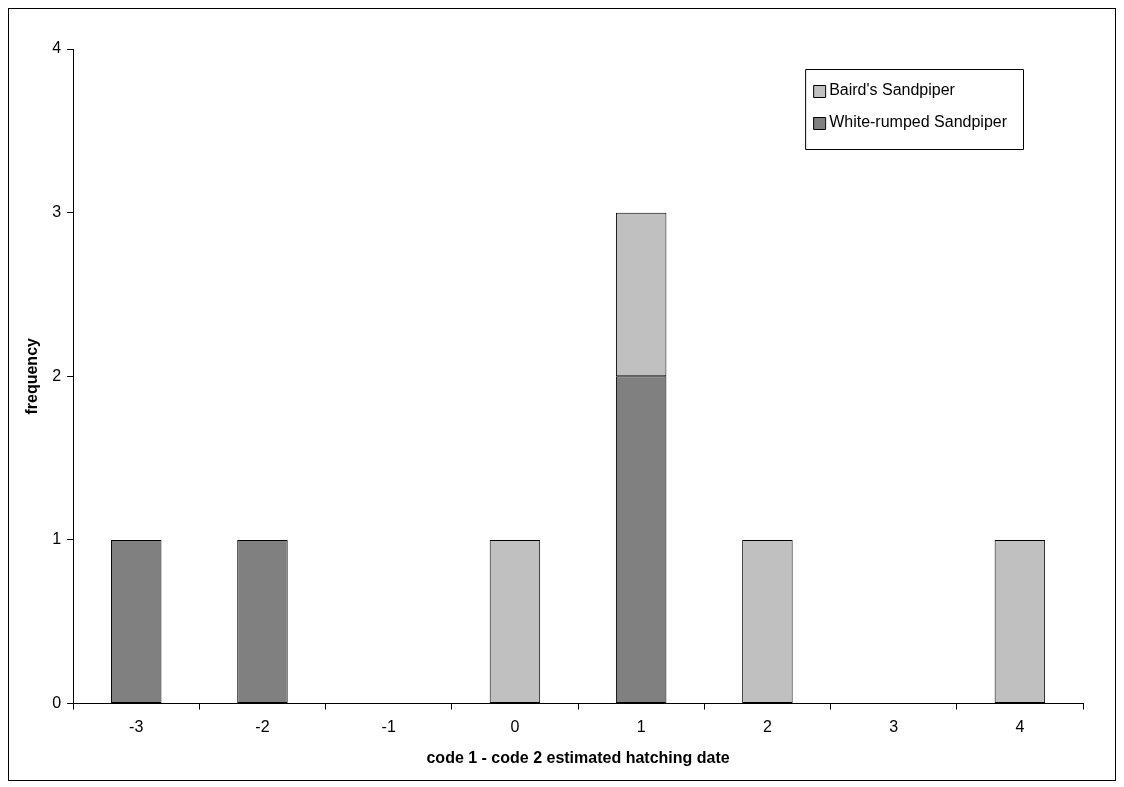 The width and height of the screenshot is (1124, 787). What do you see at coordinates (262, 726) in the screenshot?
I see `x-tick-label: -2` at bounding box center [262, 726].